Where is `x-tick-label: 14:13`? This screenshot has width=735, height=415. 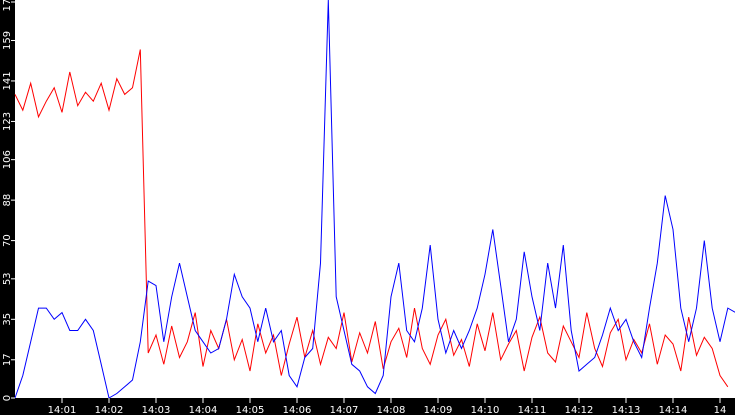 x-tick-label: 14:13 is located at coordinates (626, 410).